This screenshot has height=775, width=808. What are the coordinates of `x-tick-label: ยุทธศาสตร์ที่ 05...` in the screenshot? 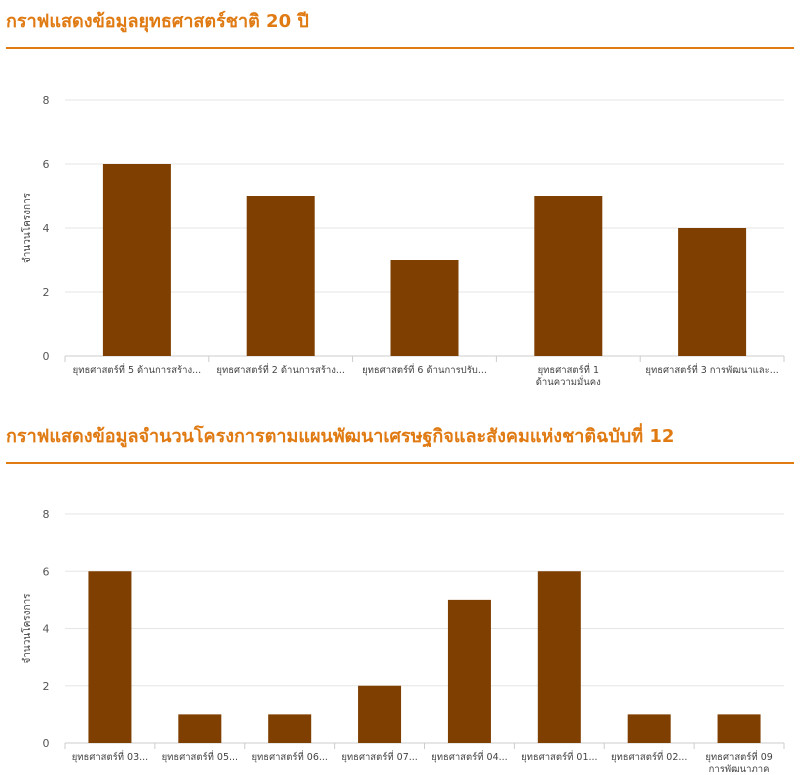 It's located at (200, 756).